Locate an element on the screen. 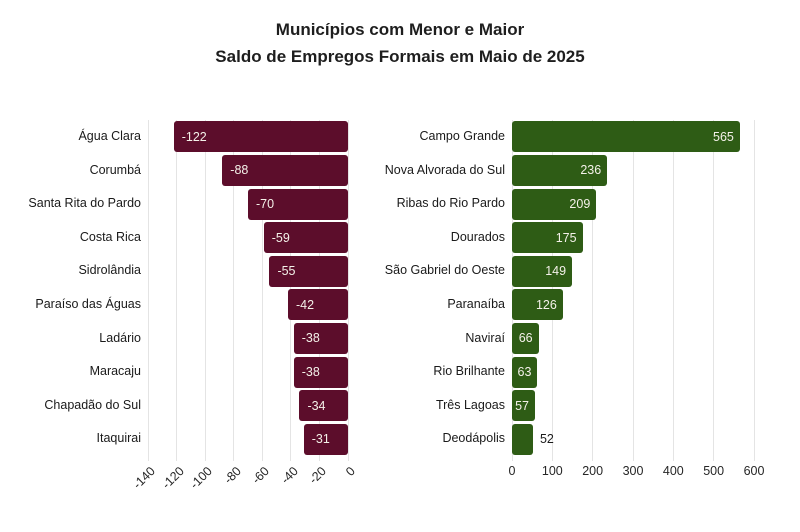 The image size is (800, 532). bar: 126 is located at coordinates (537, 305).